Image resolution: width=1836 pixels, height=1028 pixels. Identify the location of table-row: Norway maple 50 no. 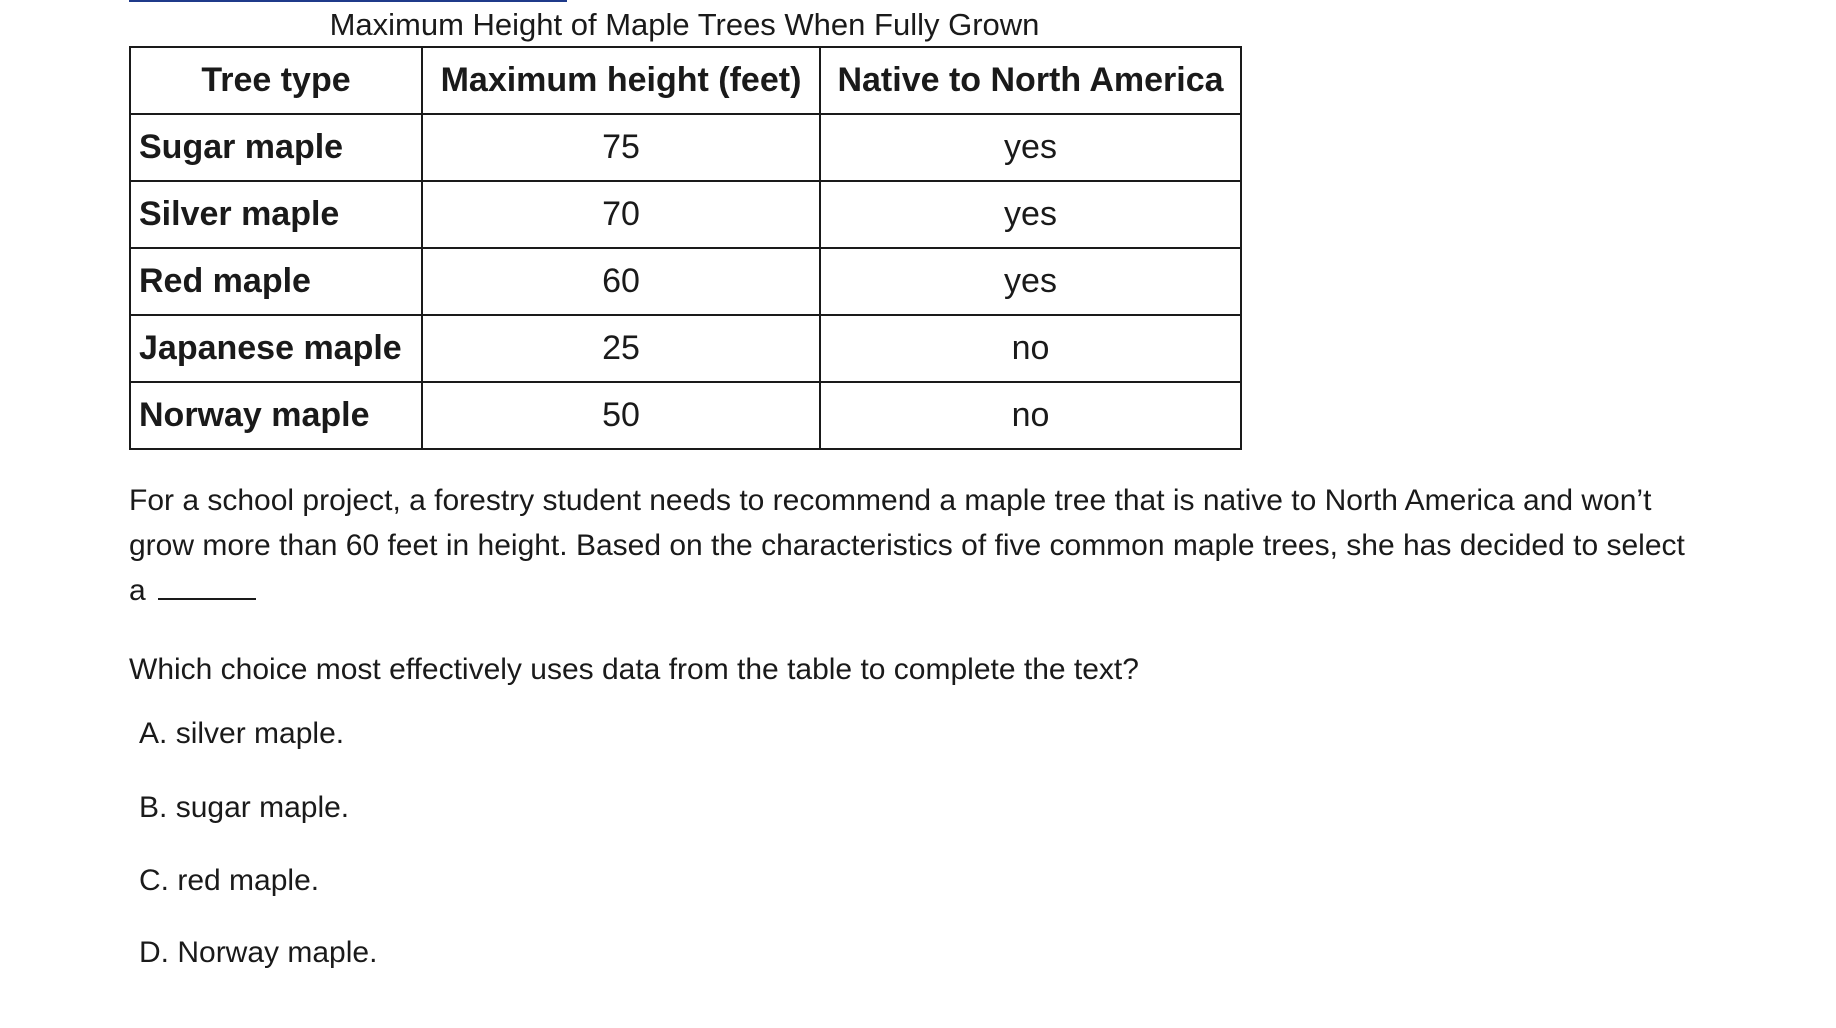
(685, 415).